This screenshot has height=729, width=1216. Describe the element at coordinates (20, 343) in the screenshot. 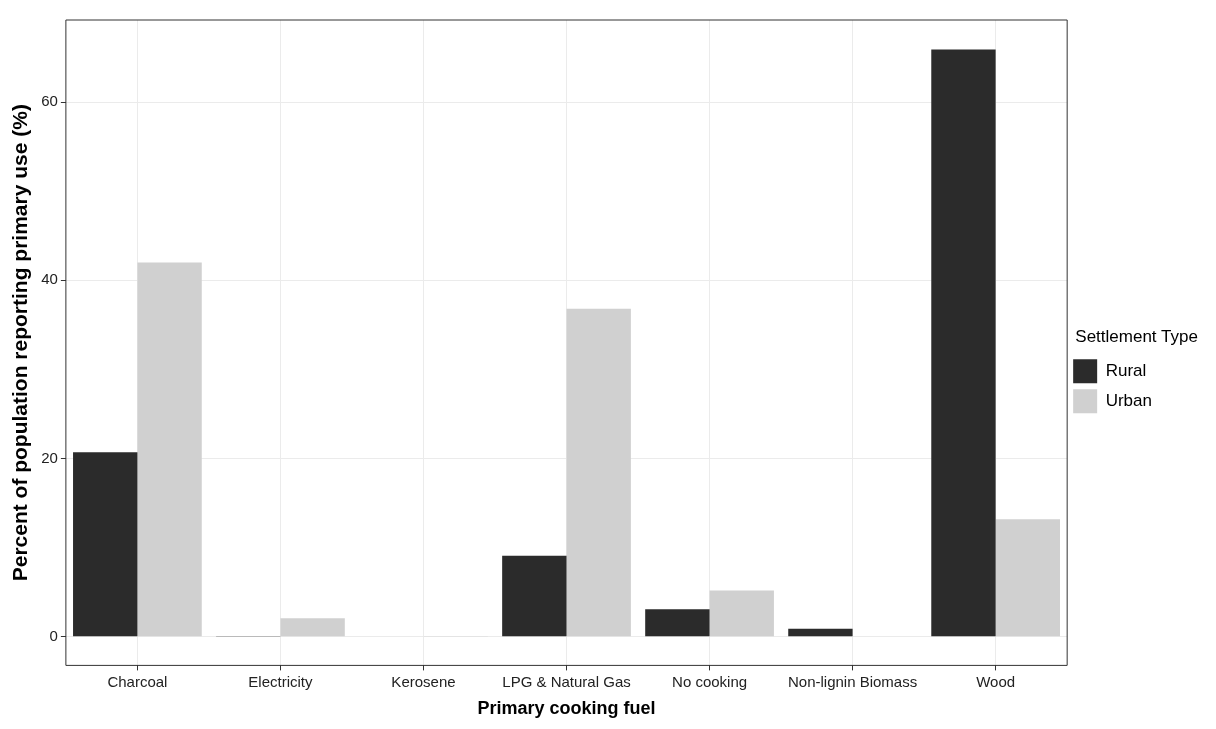

I see `y-axis-title: Percent of population reporting primary use (%)` at that location.